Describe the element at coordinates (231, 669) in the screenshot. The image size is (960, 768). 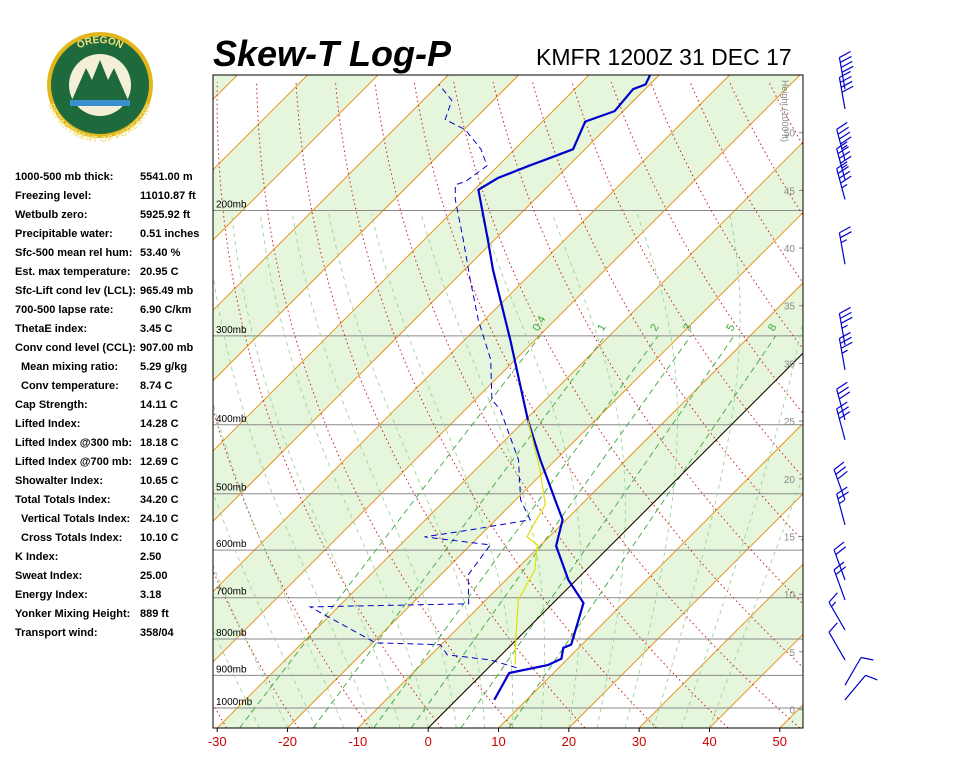
I see `pressure-label: 900mb` at that location.